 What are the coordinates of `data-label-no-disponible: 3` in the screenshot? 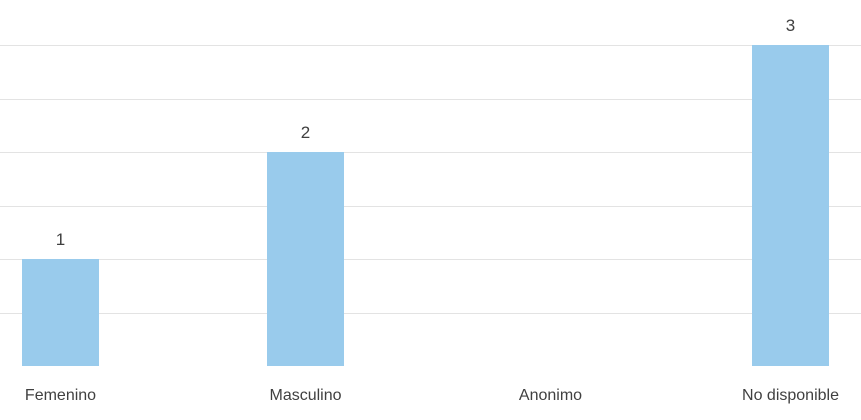 It's located at (790, 25).